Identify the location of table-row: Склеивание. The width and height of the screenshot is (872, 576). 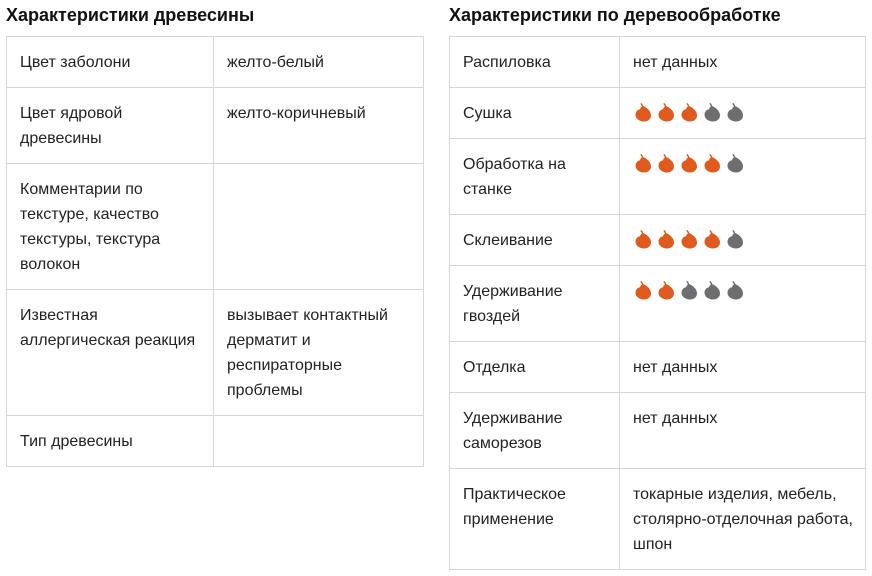
(657, 240).